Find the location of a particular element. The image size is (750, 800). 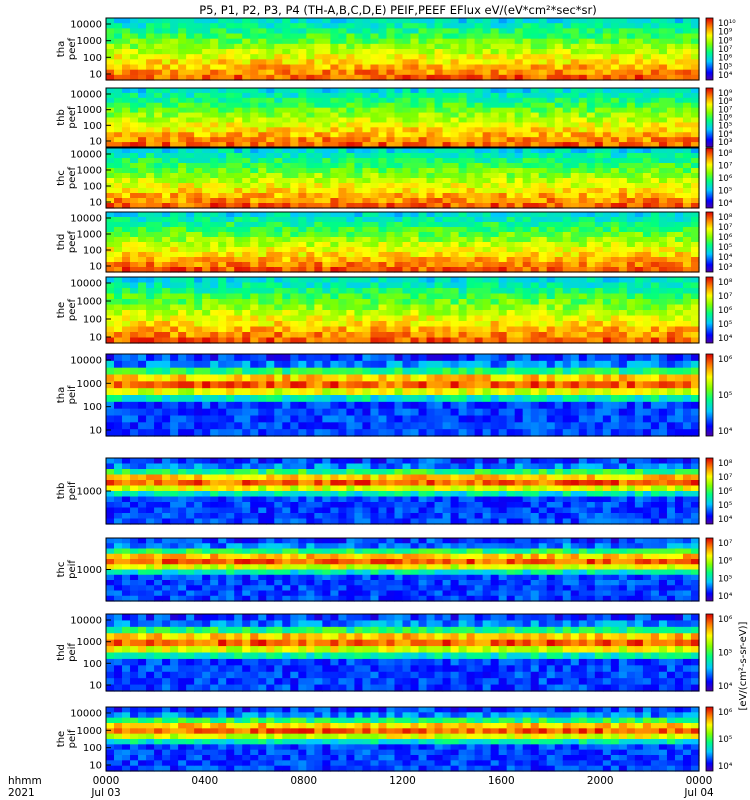

panel-ylabel: thd is located at coordinates (61, 242).